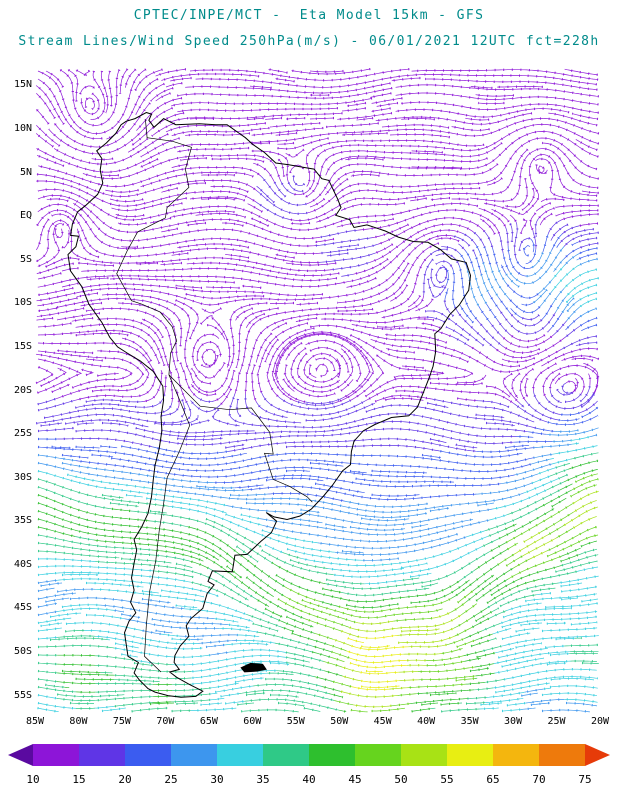  I want to click on x-tick-label: 40W, so click(426, 721).